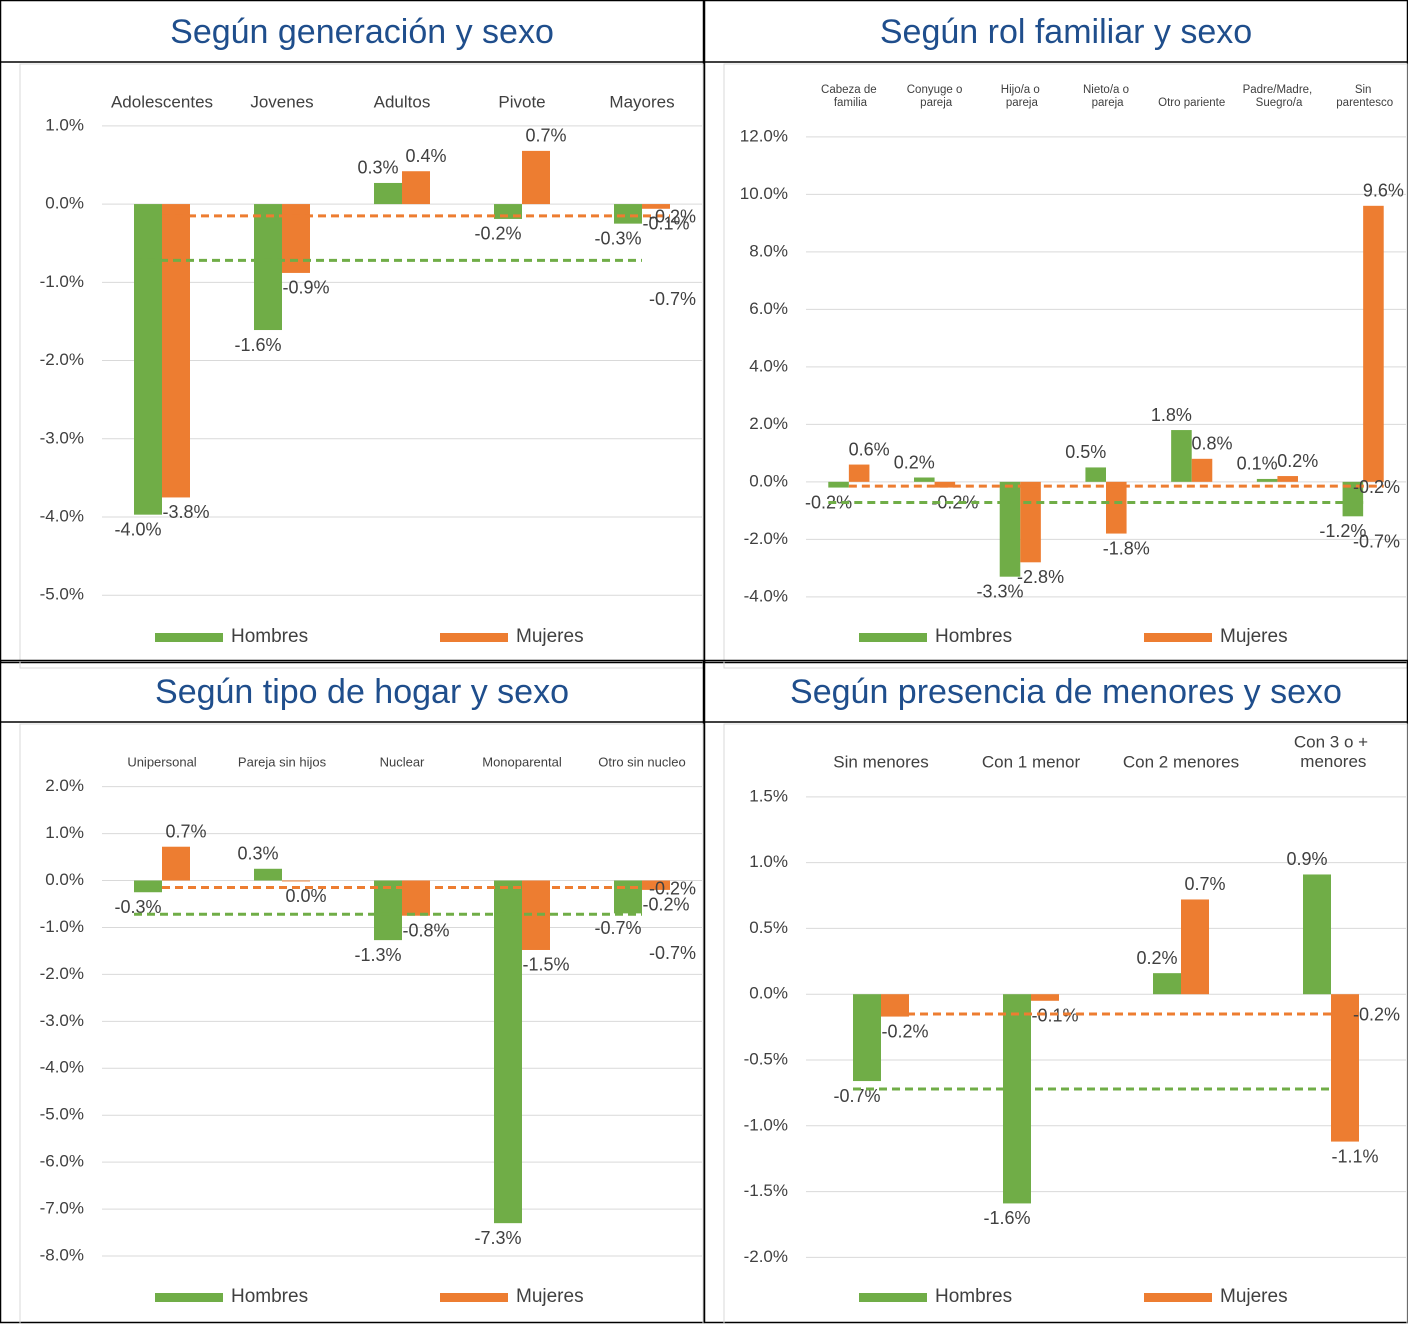 This screenshot has height=1324, width=1408. I want to click on data-label: -0.9%, so click(305, 288).